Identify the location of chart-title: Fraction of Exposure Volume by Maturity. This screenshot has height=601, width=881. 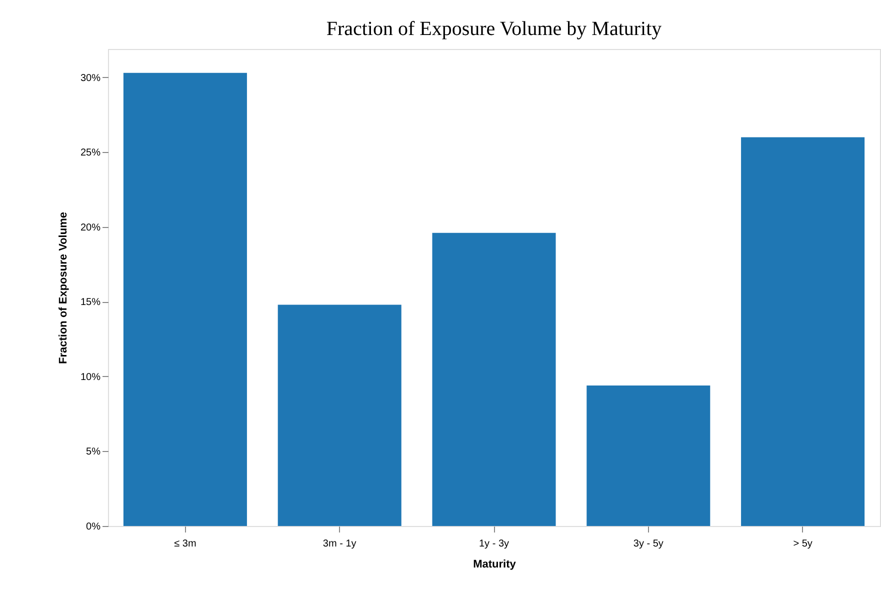
(494, 29).